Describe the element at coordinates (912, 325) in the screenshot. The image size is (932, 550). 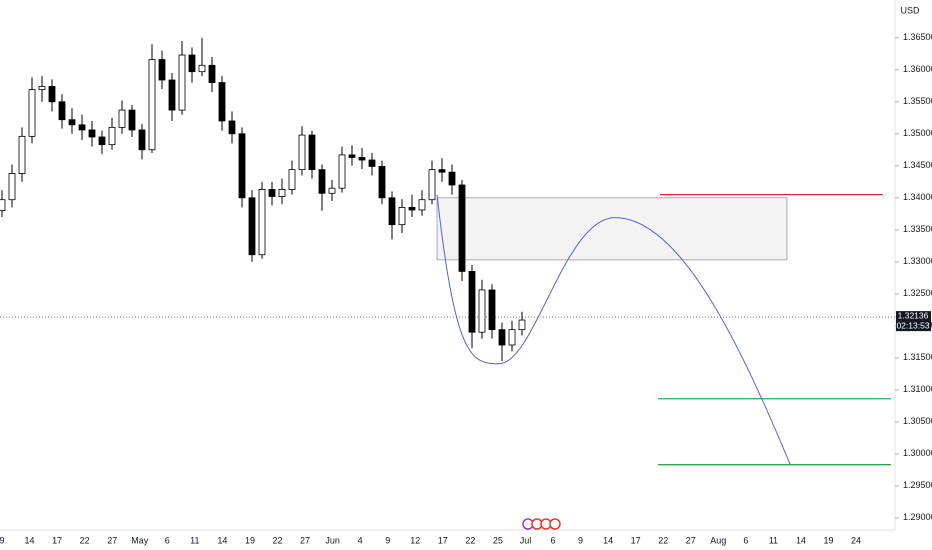
I see `countdown: 02:13:53` at that location.